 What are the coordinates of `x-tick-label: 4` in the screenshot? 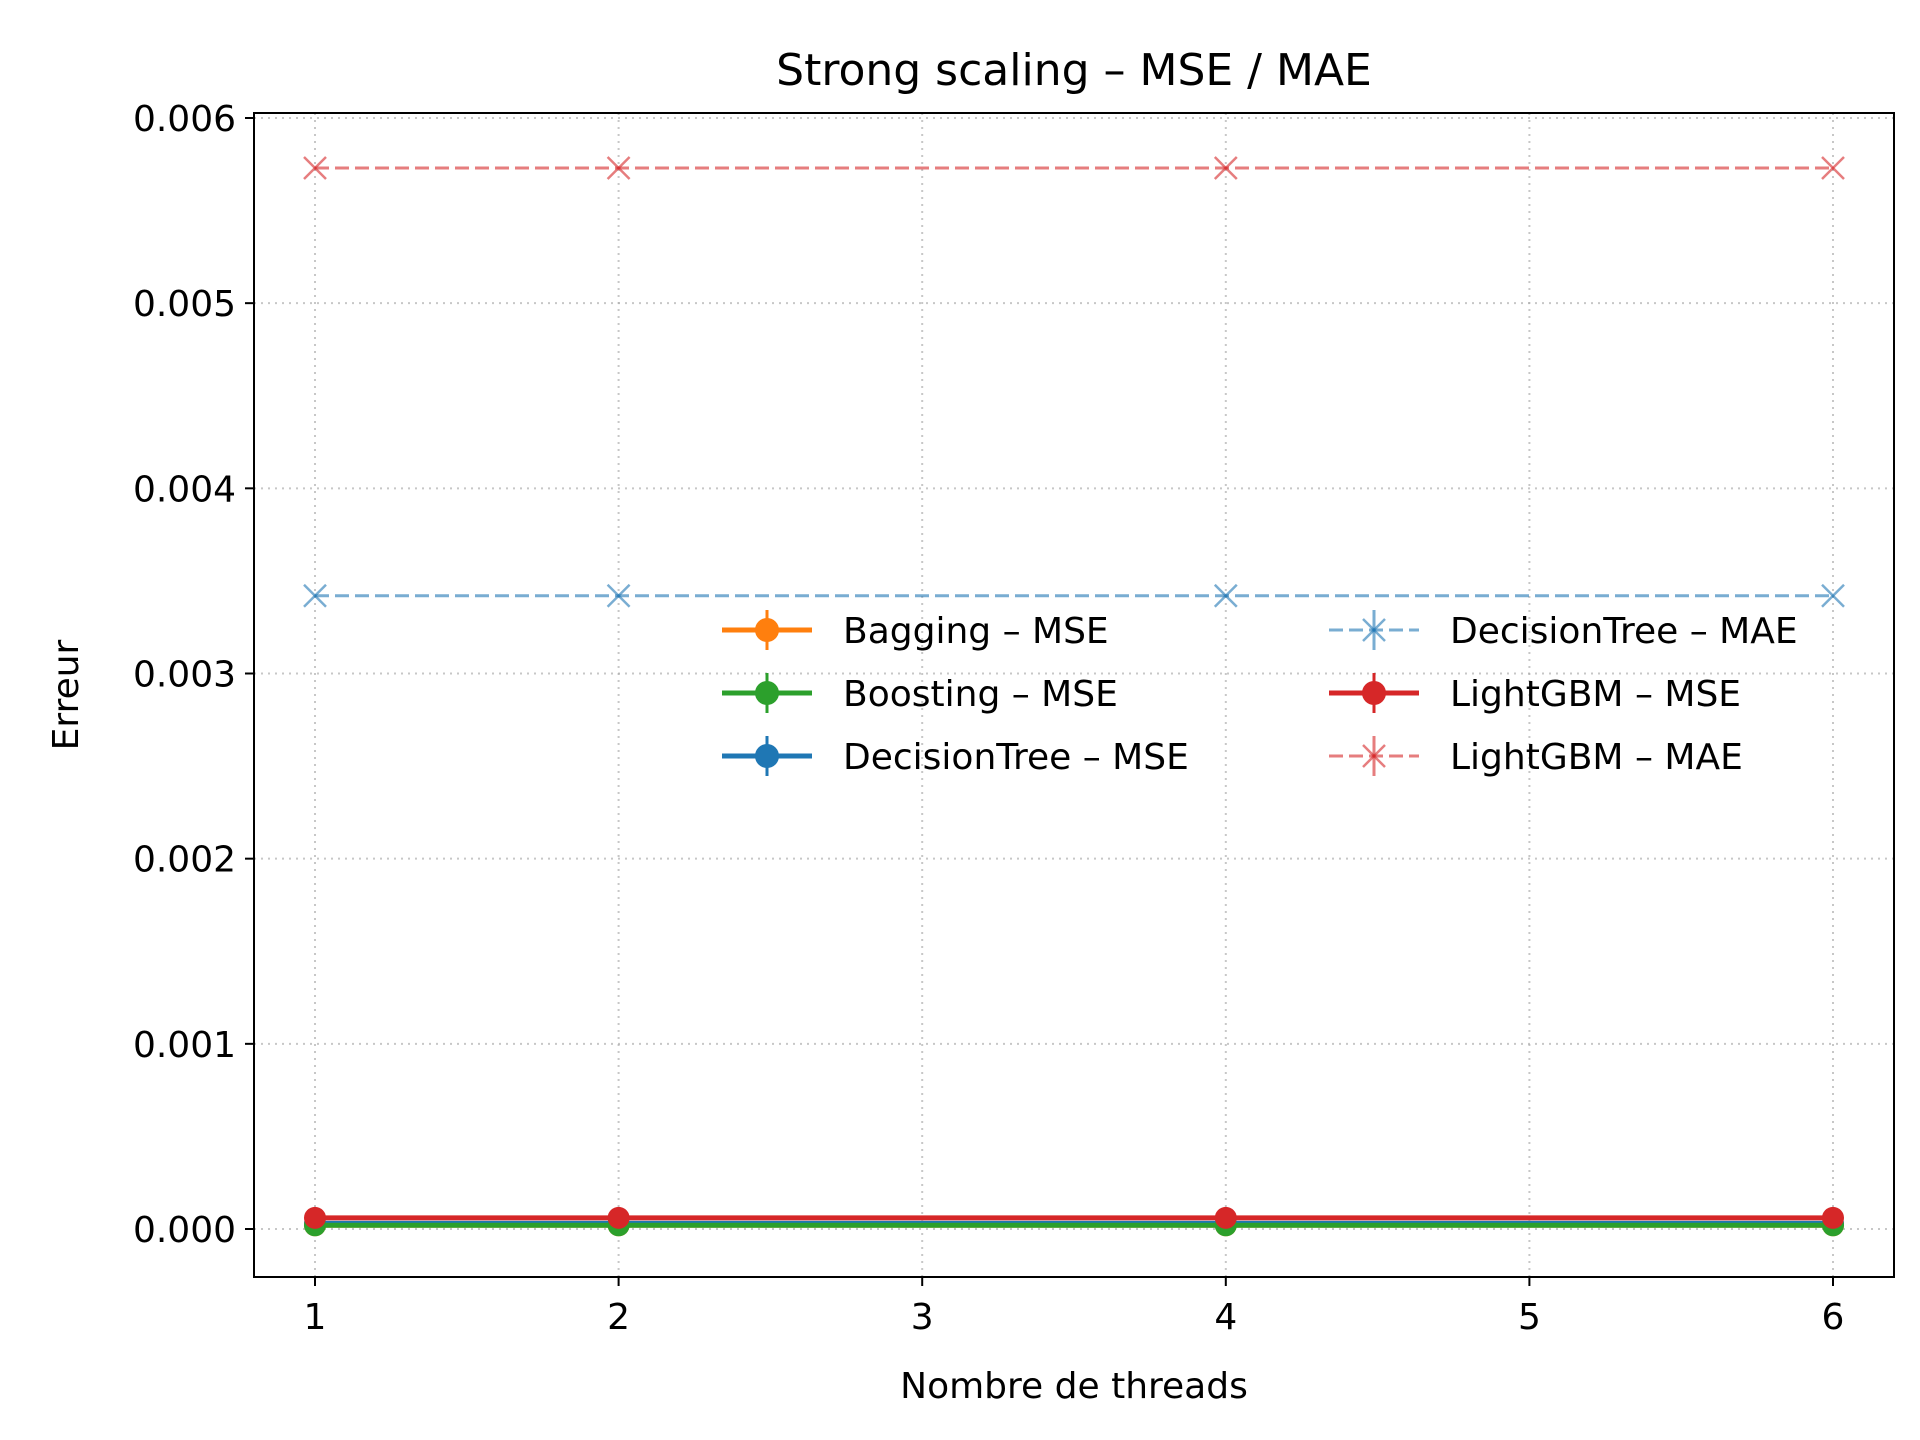 It's located at (1225, 1317).